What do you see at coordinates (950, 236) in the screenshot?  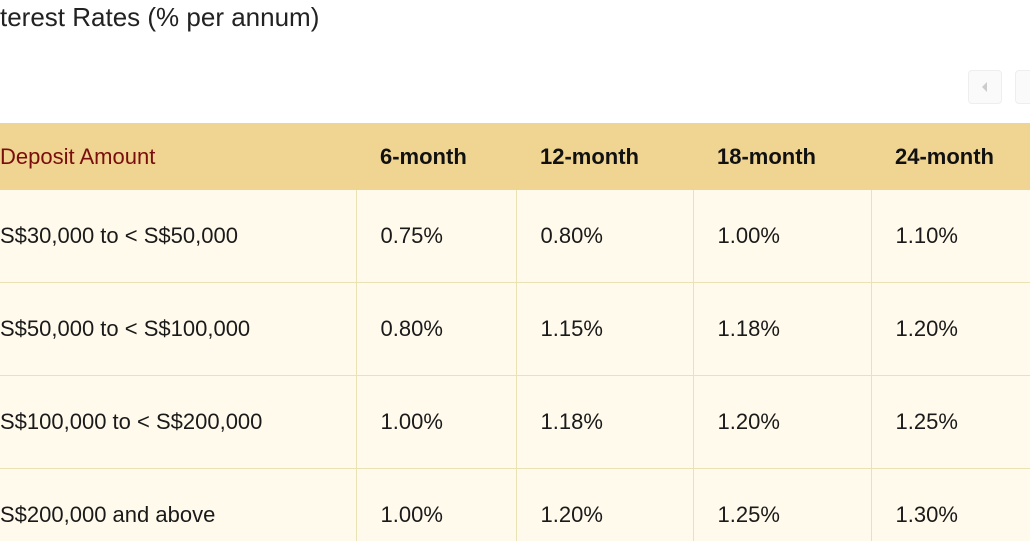 I see `rate-cell: 1.10%` at bounding box center [950, 236].